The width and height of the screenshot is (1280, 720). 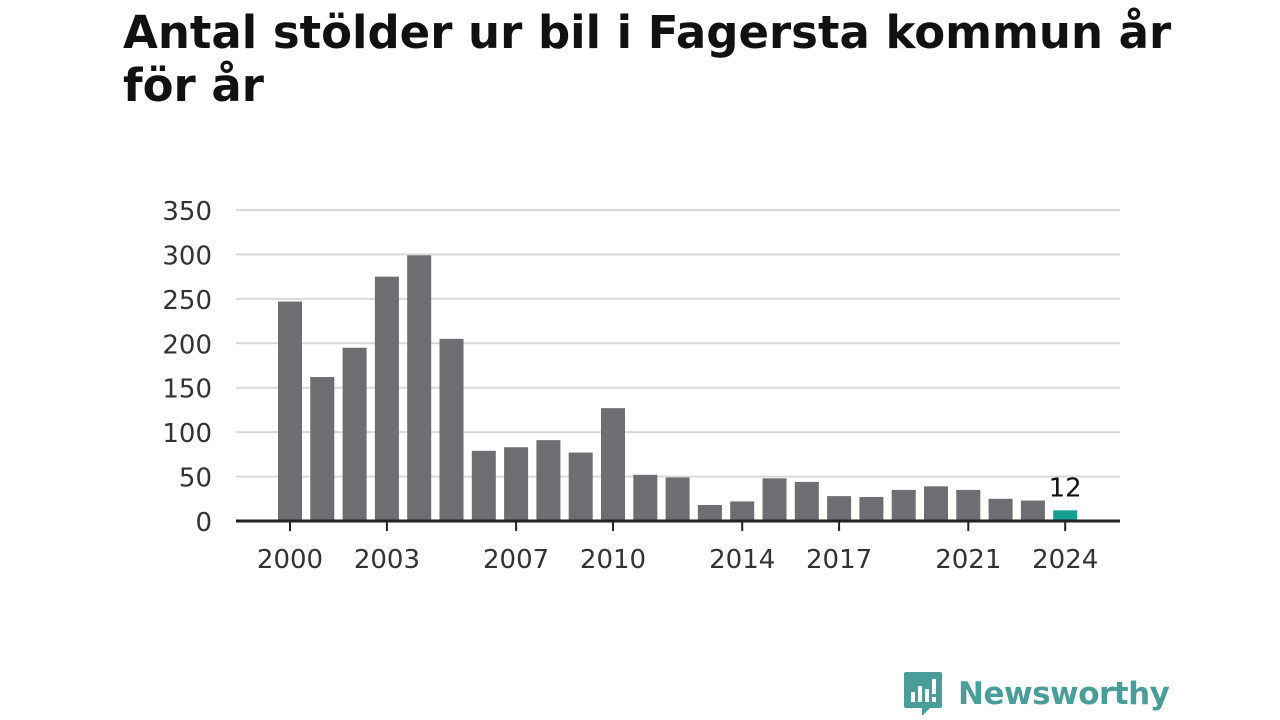 What do you see at coordinates (678, 525) in the screenshot?
I see `x-axis` at bounding box center [678, 525].